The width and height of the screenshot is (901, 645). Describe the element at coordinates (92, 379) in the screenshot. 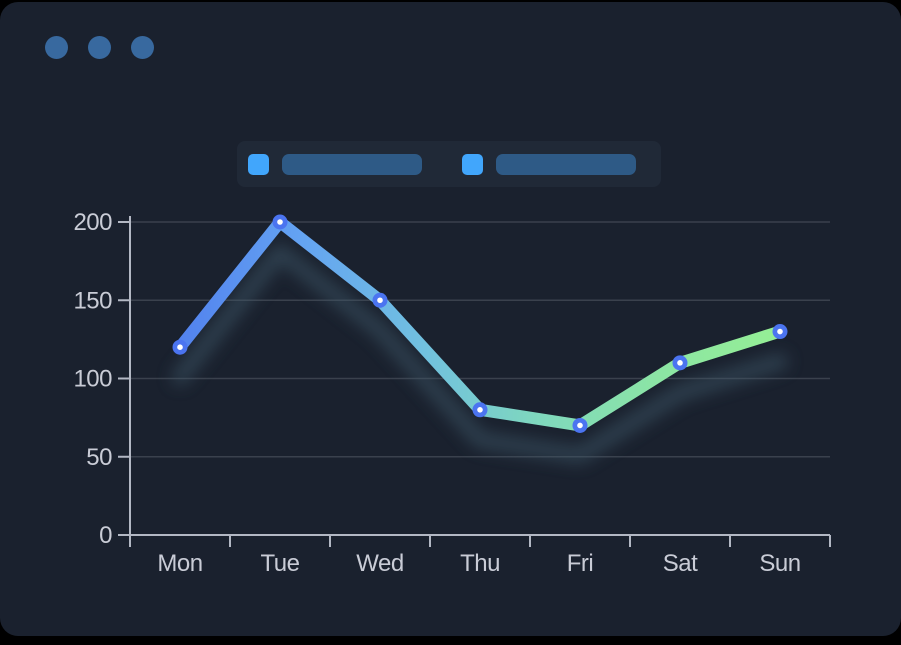

I see `y-tick-label: 100` at that location.